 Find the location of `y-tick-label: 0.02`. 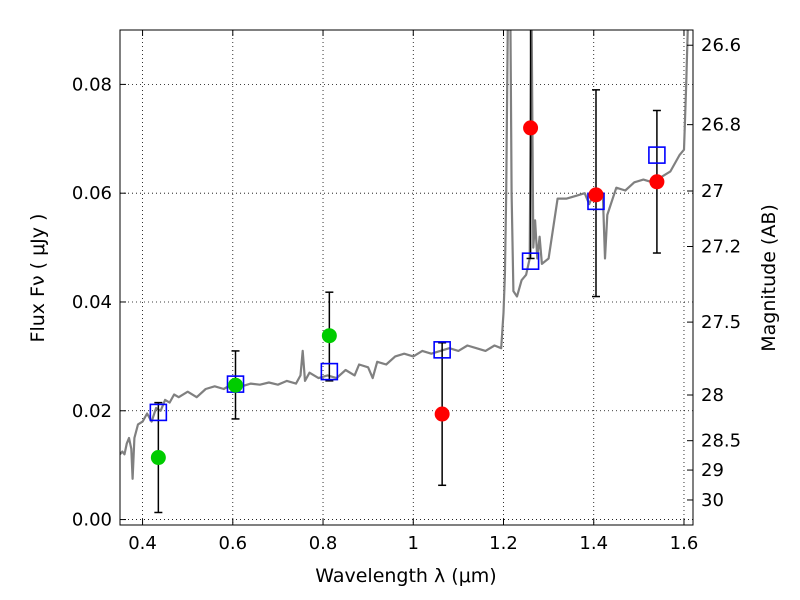

y-tick-label: 0.02 is located at coordinates (92, 411).